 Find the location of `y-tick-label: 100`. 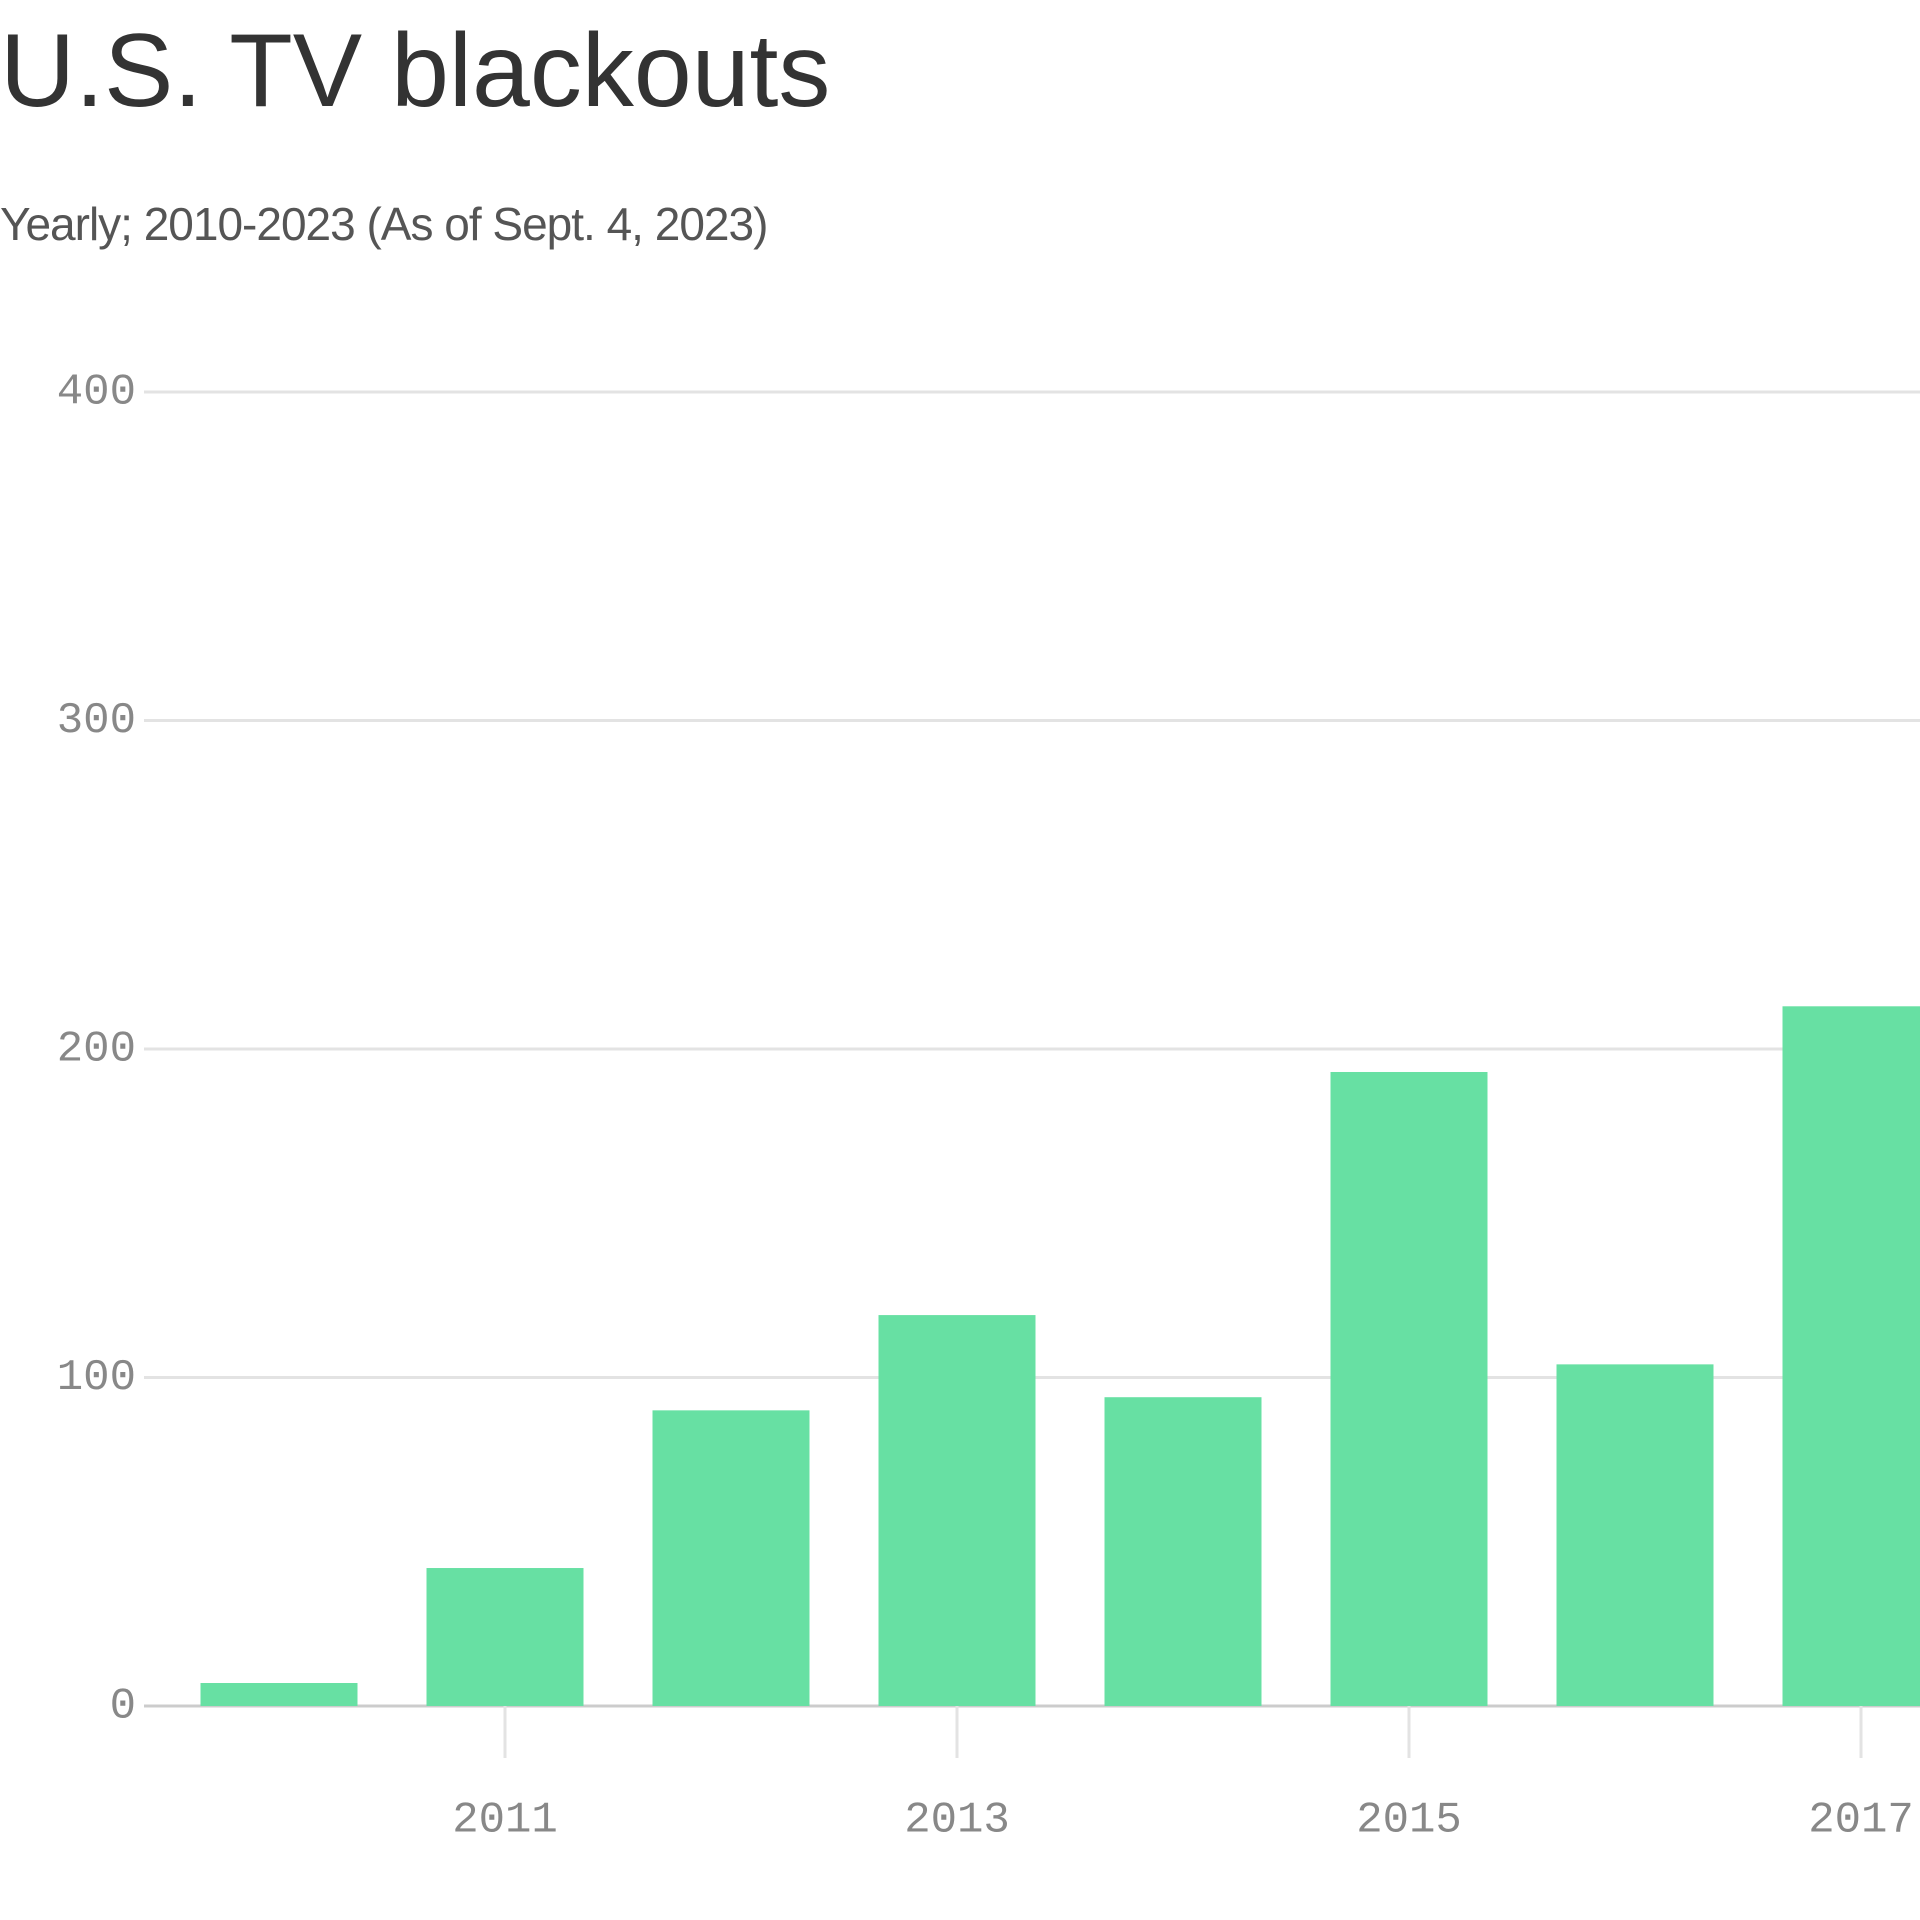

y-tick-label: 100 is located at coordinates (96, 1378).